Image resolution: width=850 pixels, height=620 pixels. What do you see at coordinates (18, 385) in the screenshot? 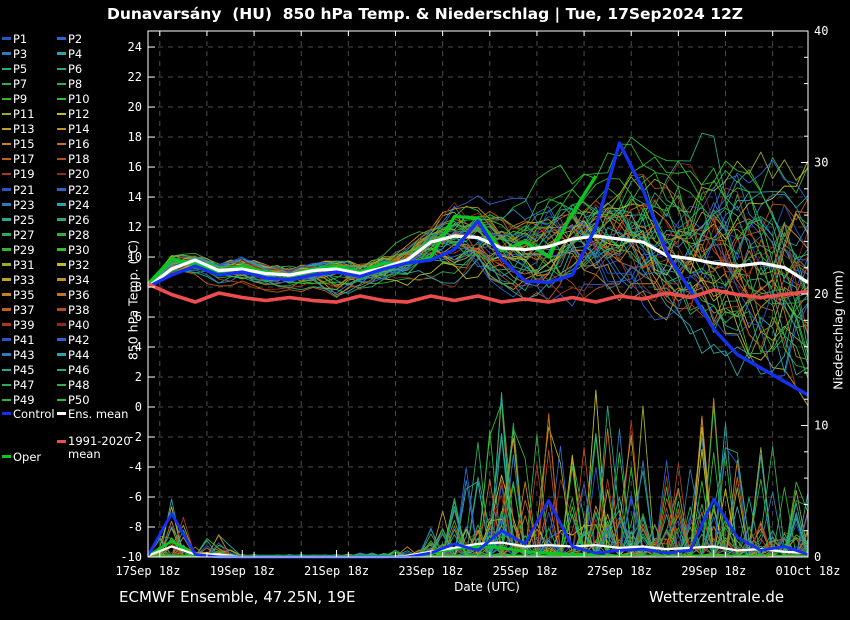
I see `legend-item-p47: P47` at bounding box center [18, 385].